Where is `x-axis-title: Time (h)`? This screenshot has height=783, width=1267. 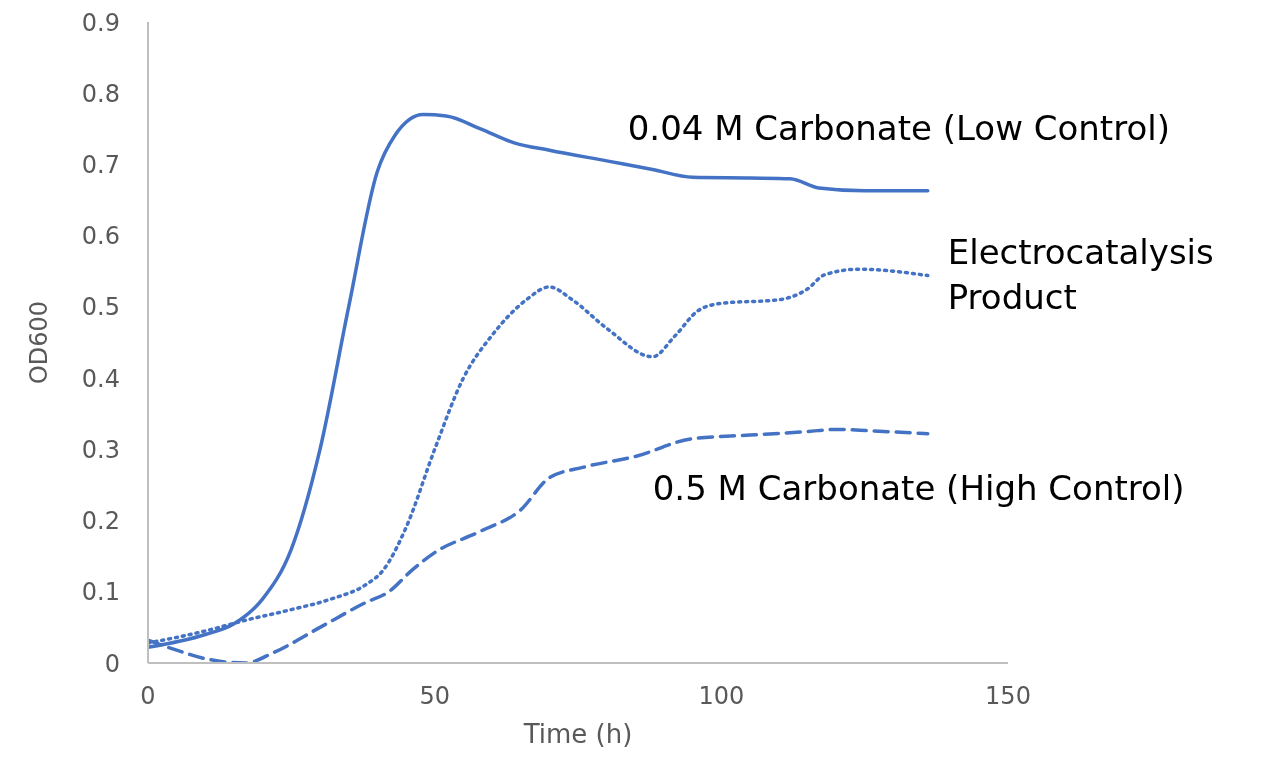 x-axis-title: Time (h) is located at coordinates (577, 734).